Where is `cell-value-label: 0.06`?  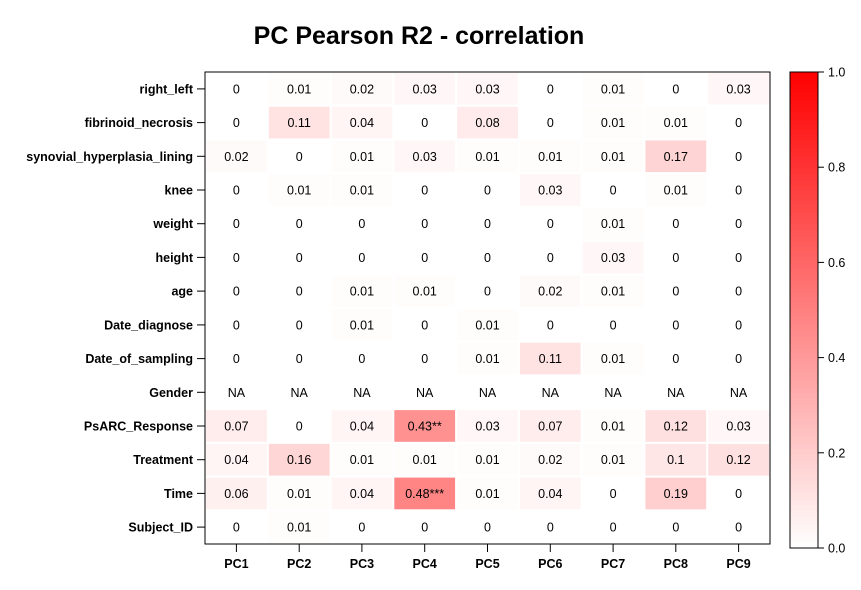
cell-value-label: 0.06 is located at coordinates (236, 494).